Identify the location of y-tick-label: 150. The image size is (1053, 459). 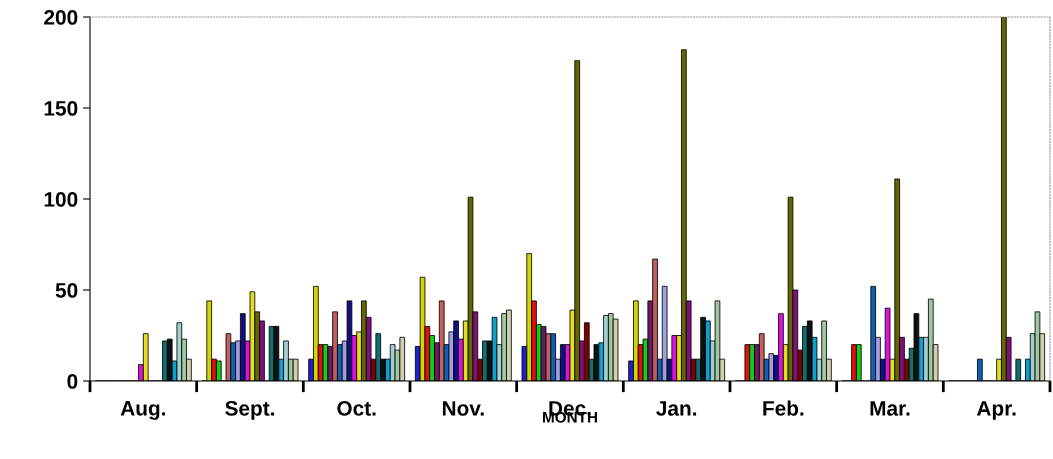
(61, 108).